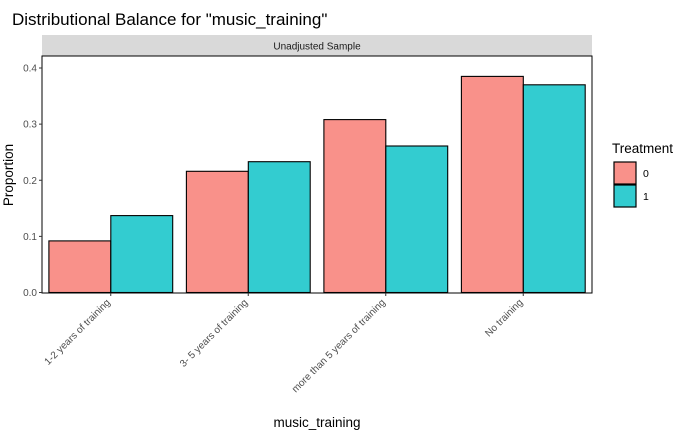 This screenshot has height=441, width=687. I want to click on x-tick-label: 1-2 years of training, so click(78, 332).